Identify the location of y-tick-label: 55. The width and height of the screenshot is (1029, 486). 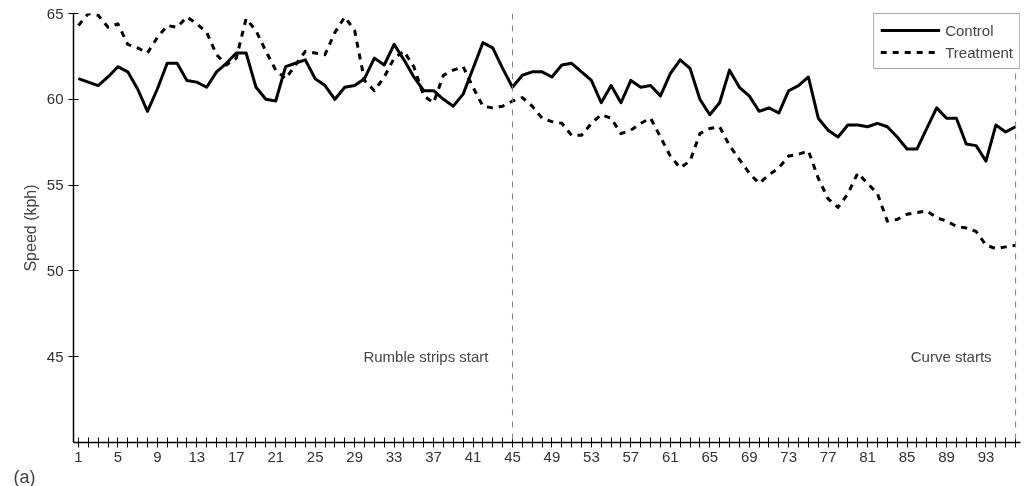
(55, 185).